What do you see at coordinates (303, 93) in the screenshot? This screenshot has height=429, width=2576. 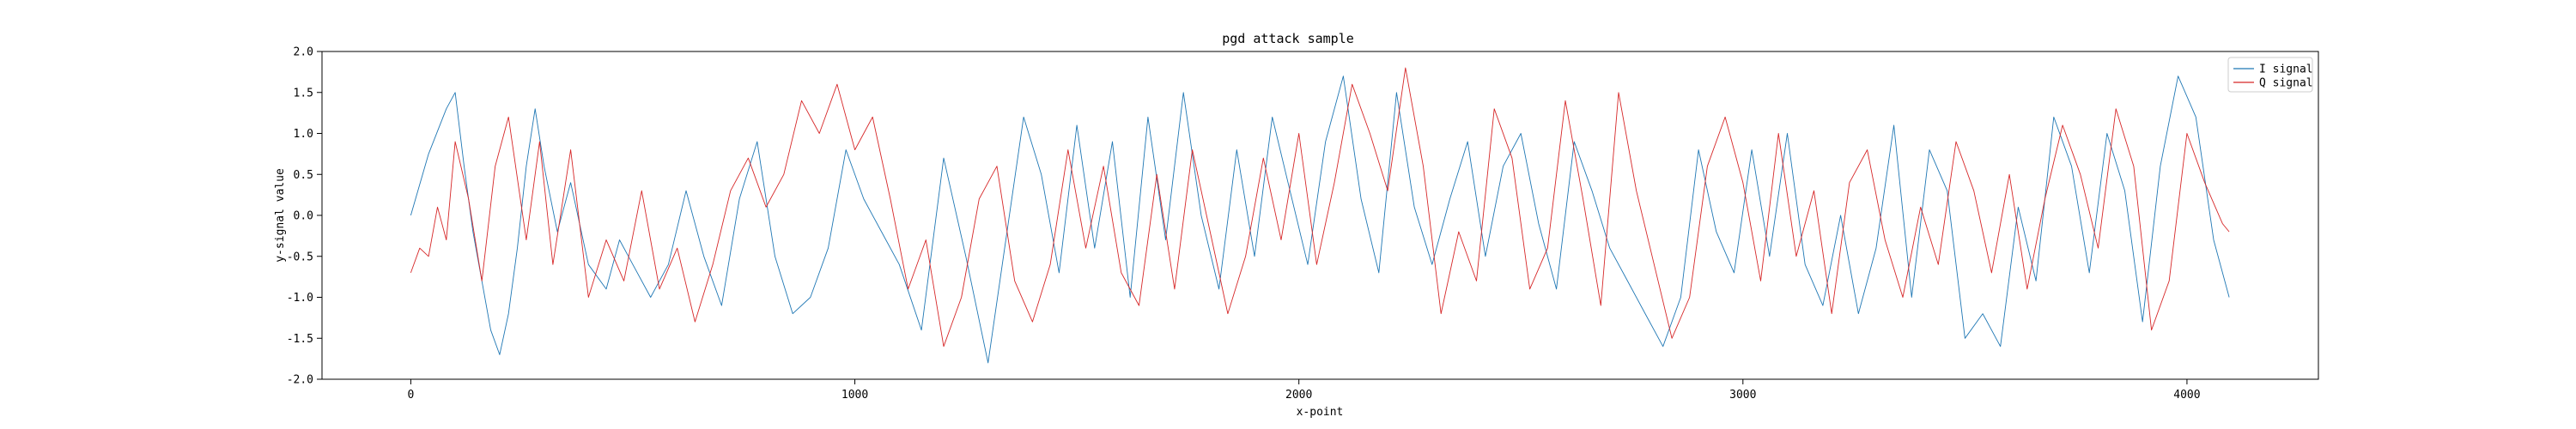 I see `y-tick-label: 1.5` at bounding box center [303, 93].